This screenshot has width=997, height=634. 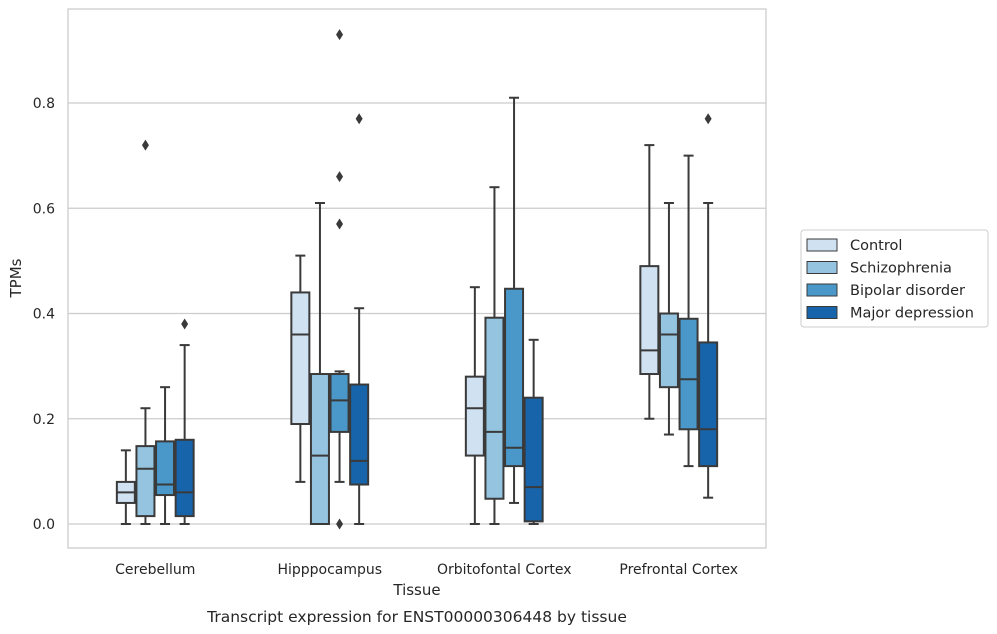 I want to click on y-tick-label: 0.2, so click(x=44, y=420).